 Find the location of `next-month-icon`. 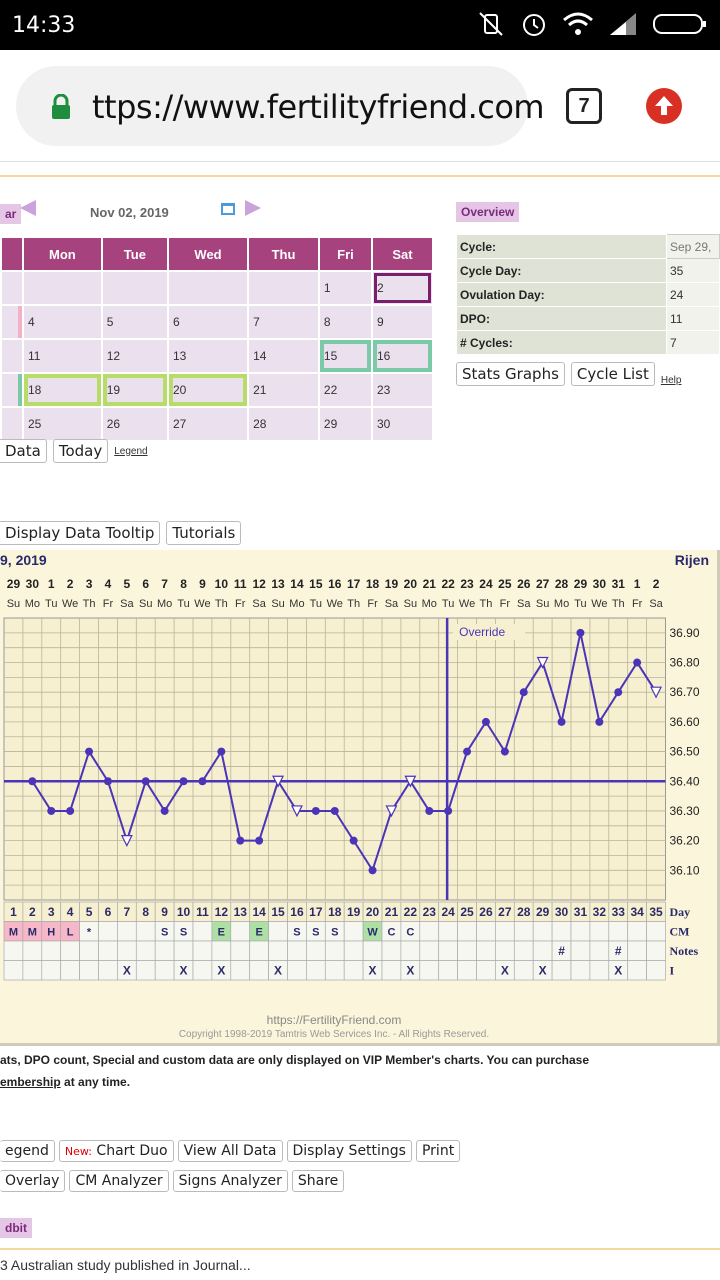

next-month-icon is located at coordinates (253, 208).